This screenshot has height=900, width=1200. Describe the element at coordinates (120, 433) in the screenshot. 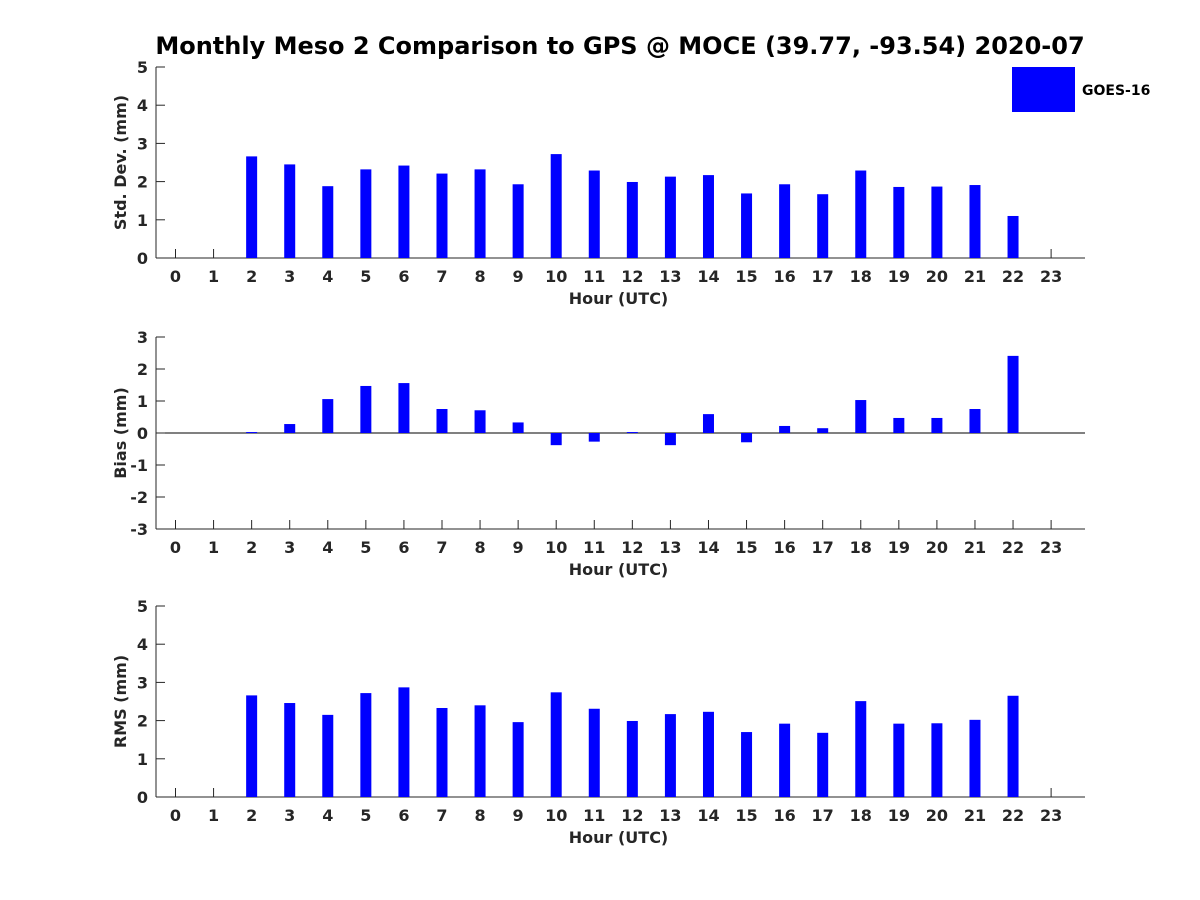

I see `y-axis-label: Bias (mm)` at that location.